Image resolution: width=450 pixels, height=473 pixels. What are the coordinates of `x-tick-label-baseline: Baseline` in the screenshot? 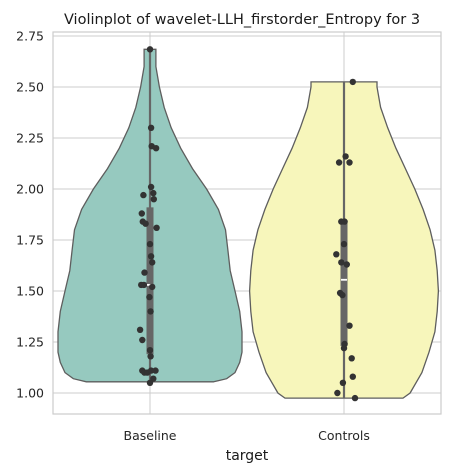 It's located at (150, 435).